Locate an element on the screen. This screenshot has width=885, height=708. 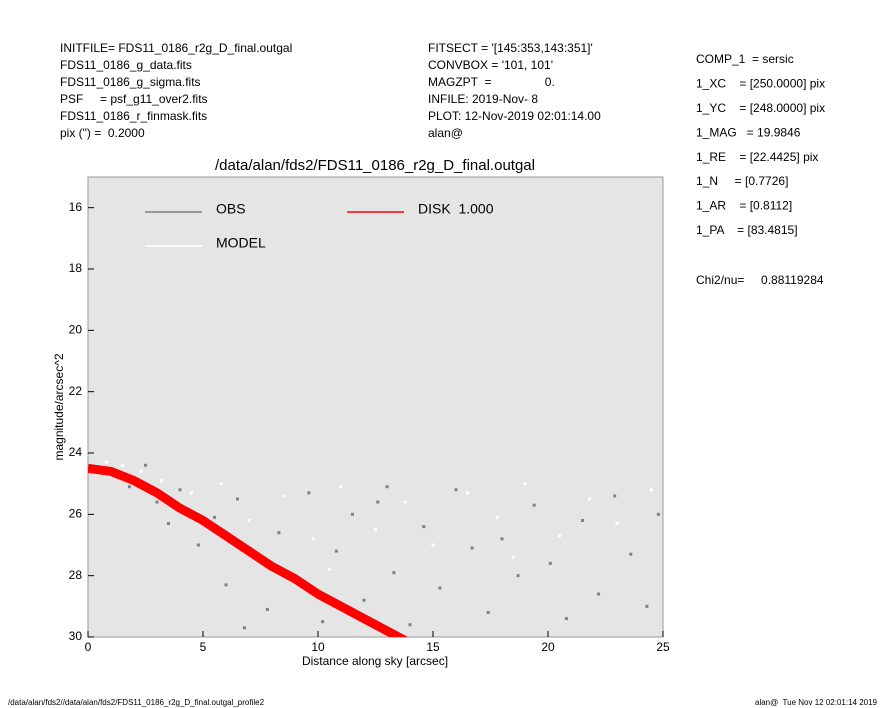
info-line: INFILE: 2019-Nov- 8 is located at coordinates (483, 99).